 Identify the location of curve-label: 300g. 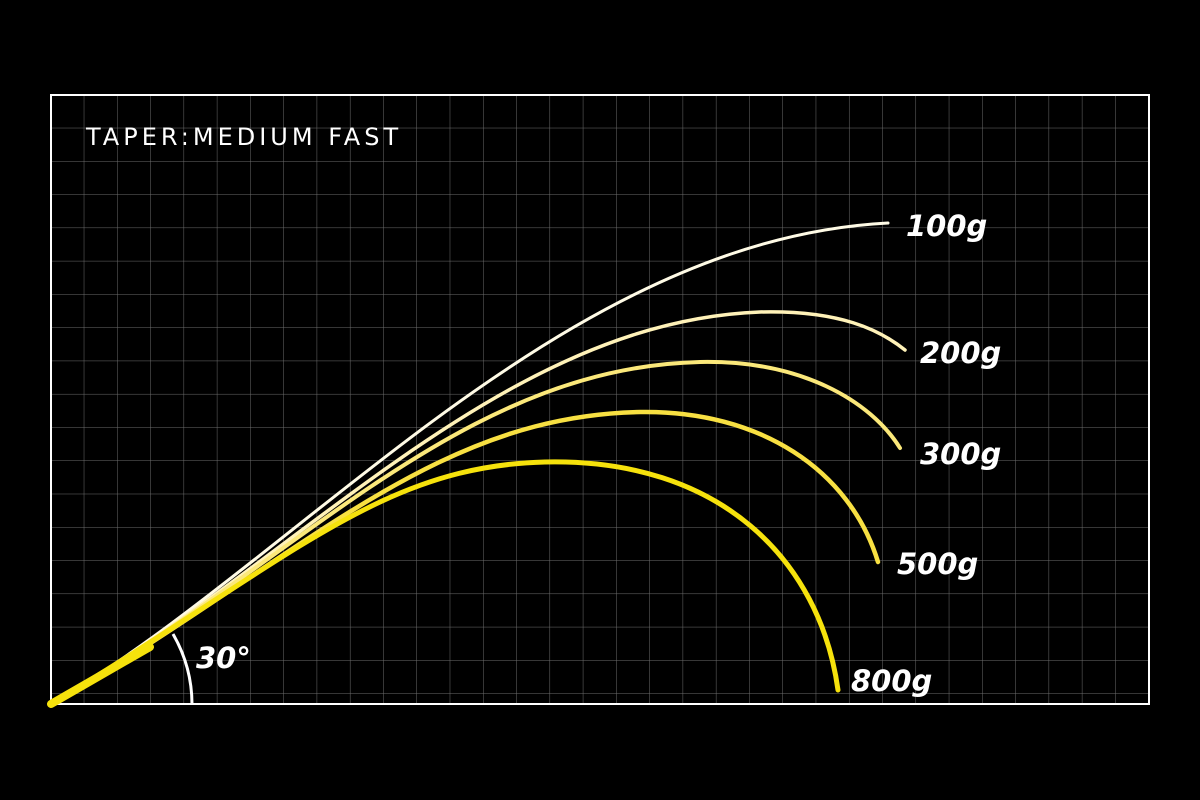
(960, 454).